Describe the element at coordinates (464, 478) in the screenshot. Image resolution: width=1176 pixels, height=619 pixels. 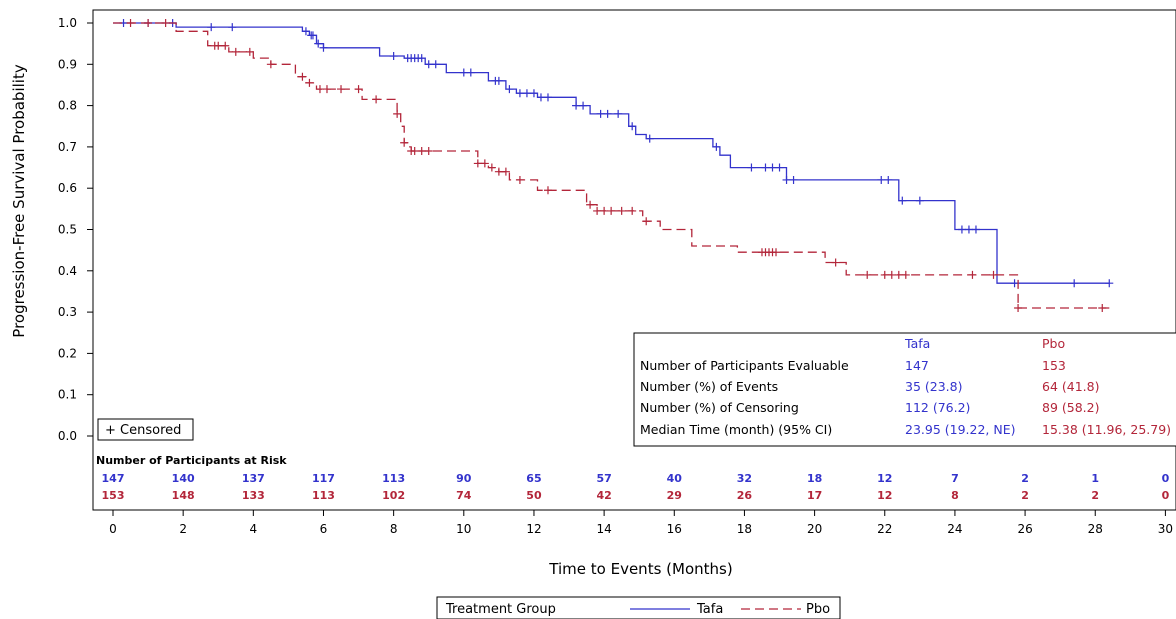
I see `risk-count-tafa: 90` at that location.